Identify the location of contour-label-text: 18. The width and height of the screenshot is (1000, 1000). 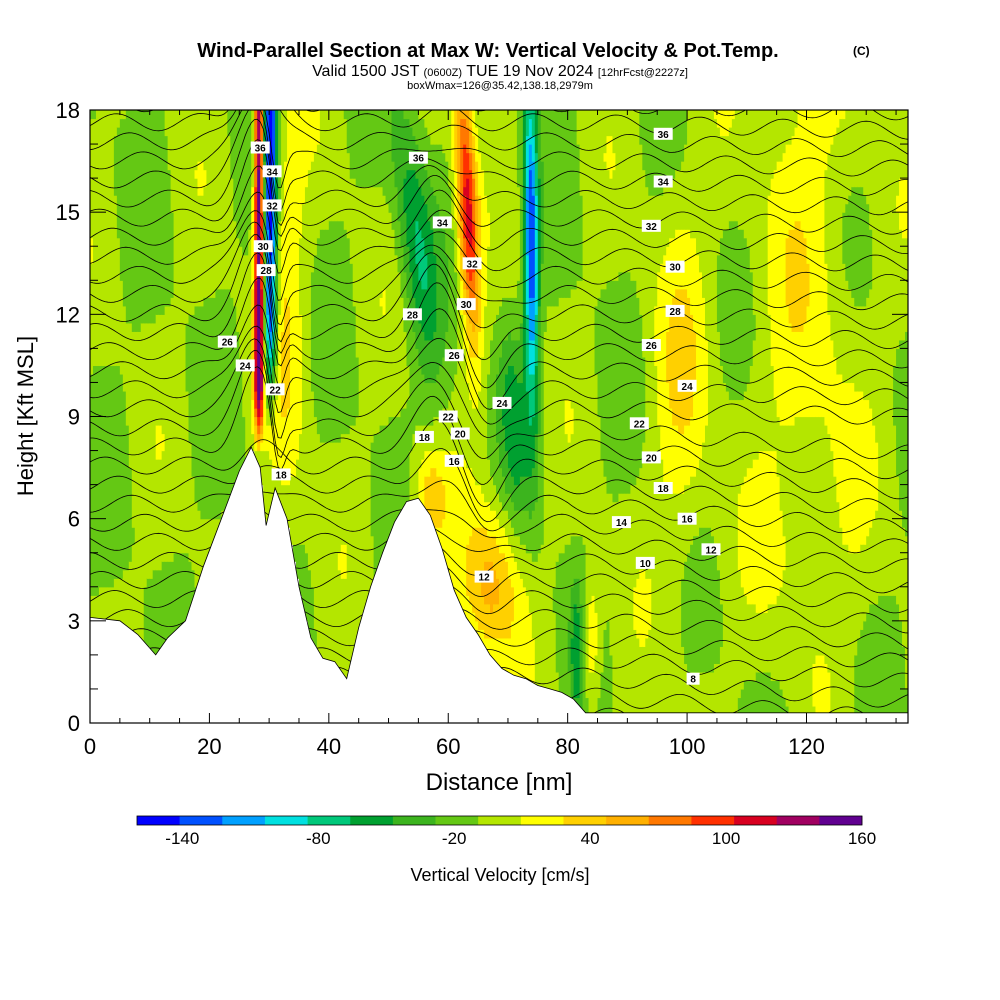
(425, 438).